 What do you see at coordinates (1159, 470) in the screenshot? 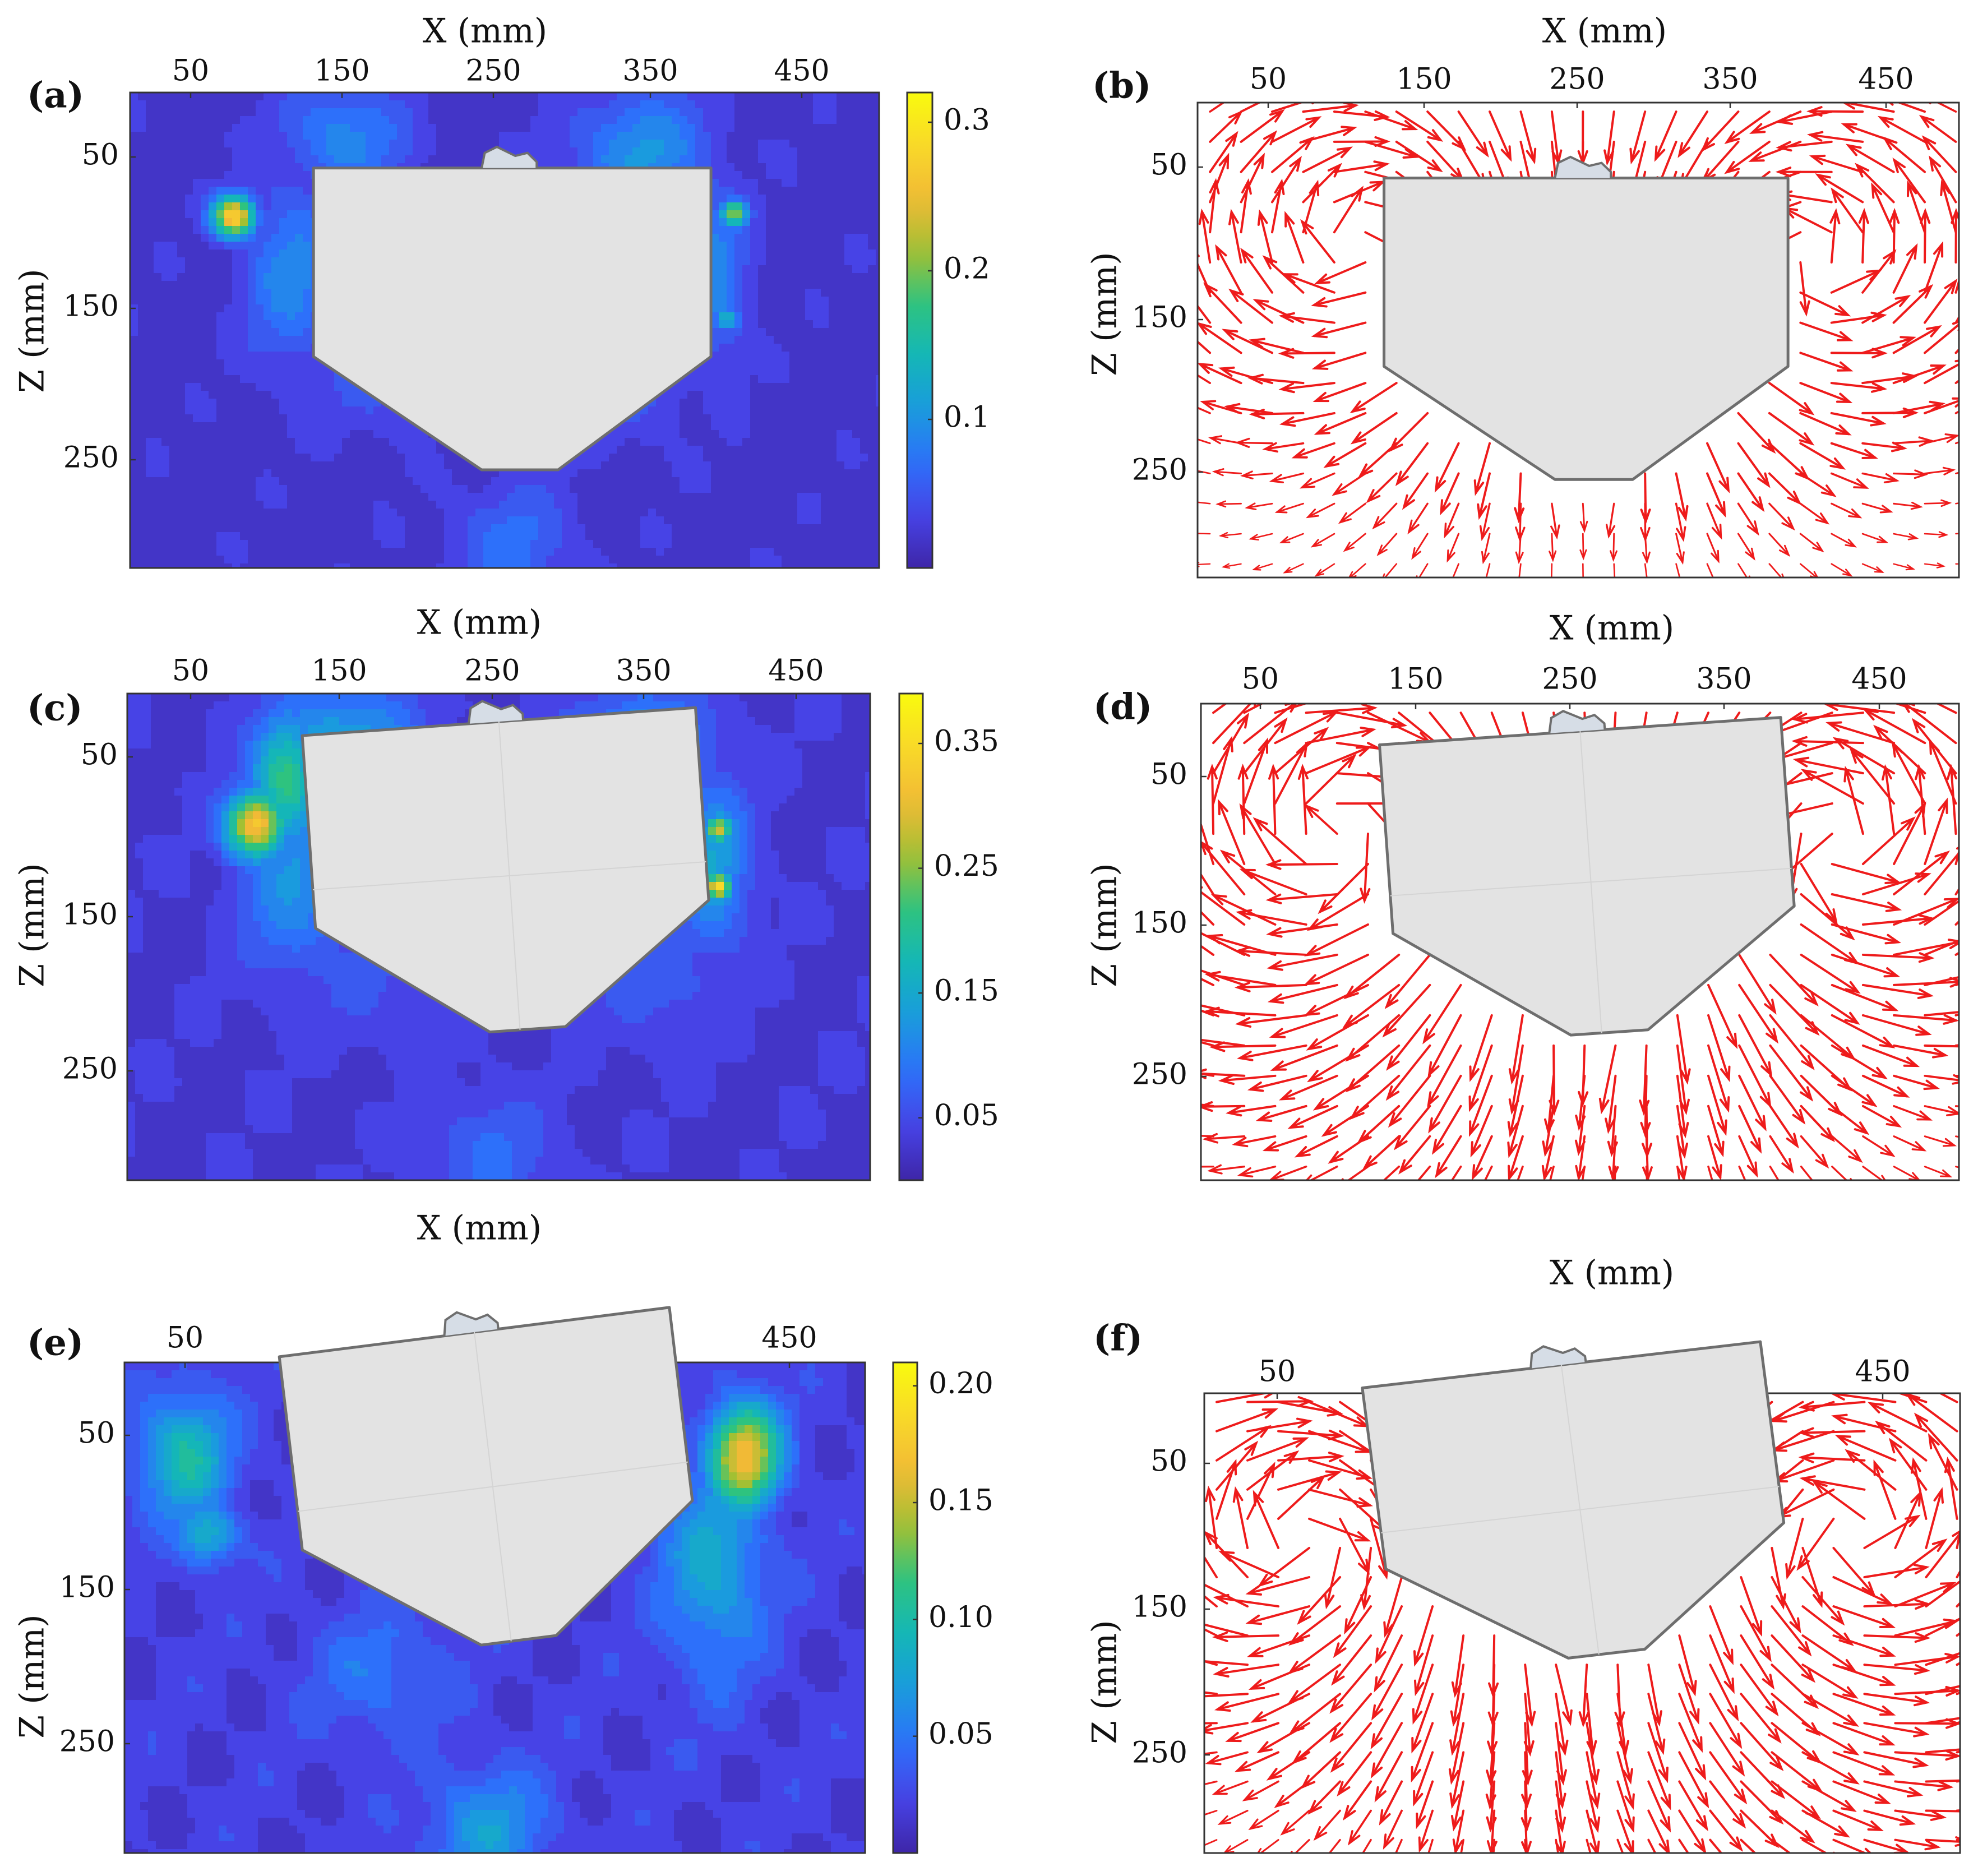
I see `y-tick-label: 250` at bounding box center [1159, 470].